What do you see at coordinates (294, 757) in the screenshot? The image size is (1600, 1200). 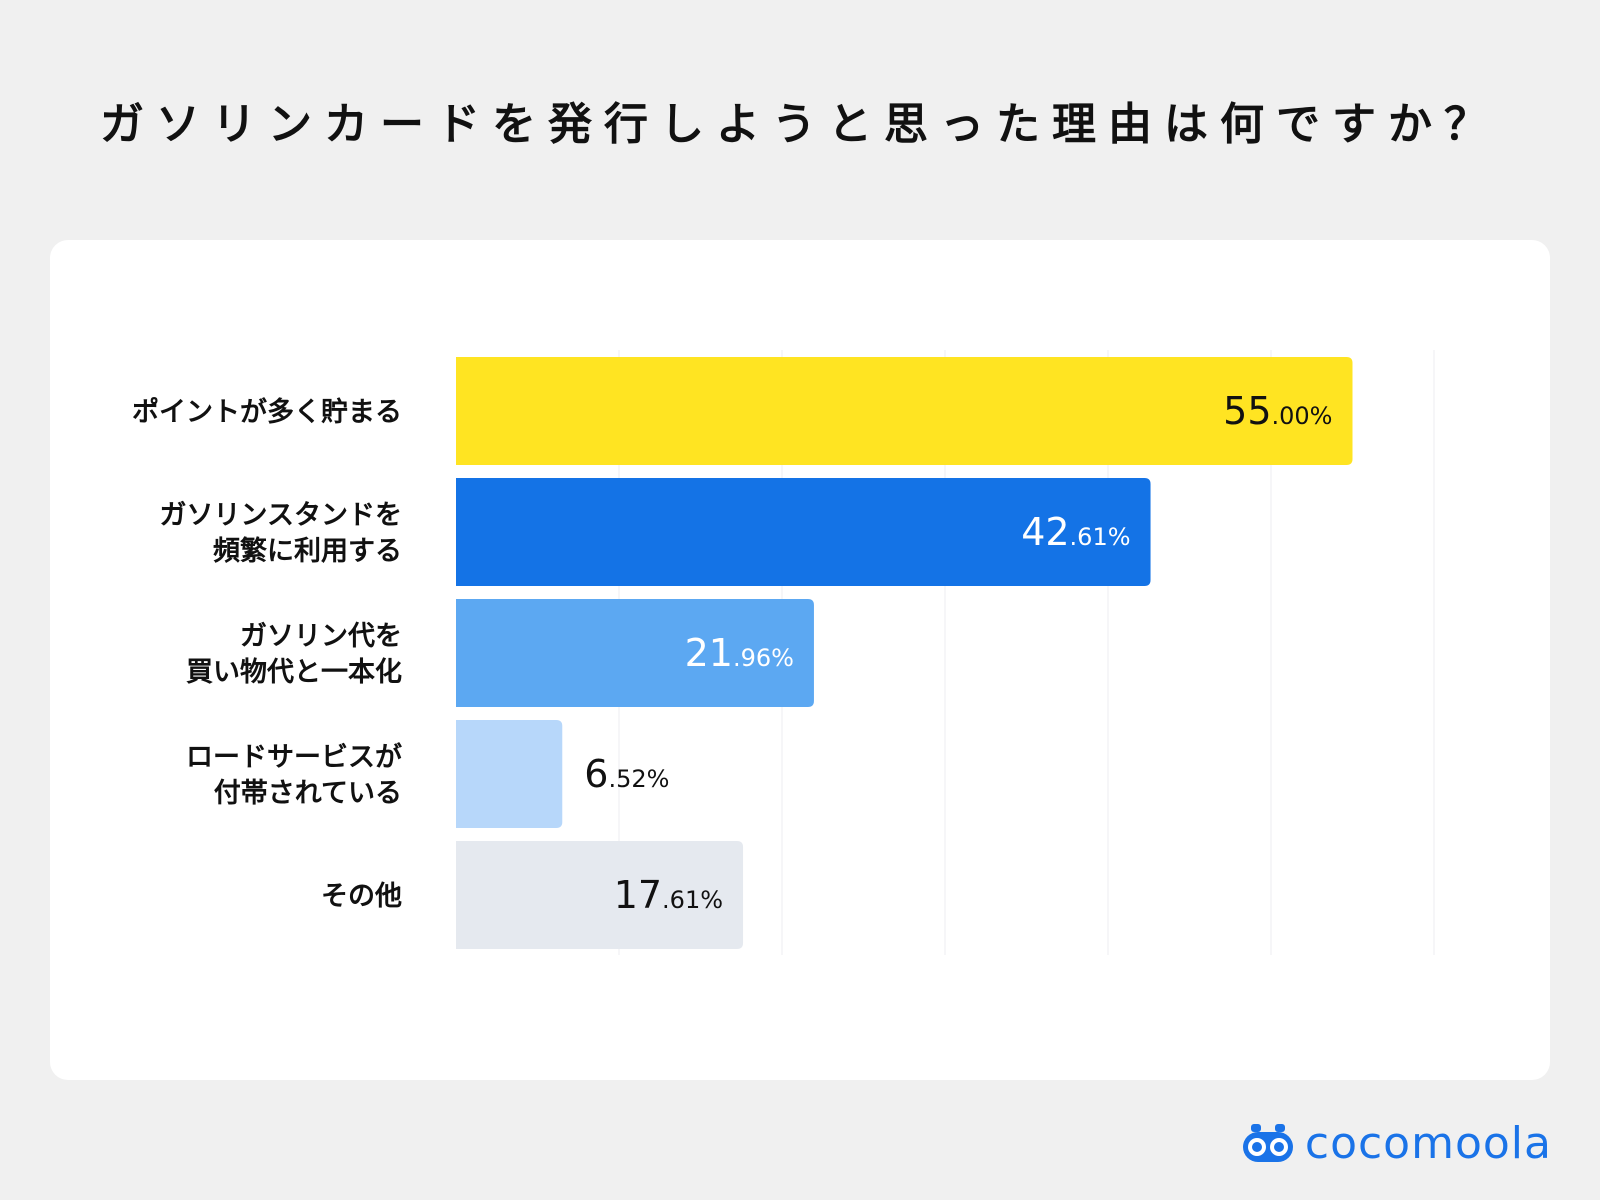 I see `category-label-line: ロードサービスが` at bounding box center [294, 757].